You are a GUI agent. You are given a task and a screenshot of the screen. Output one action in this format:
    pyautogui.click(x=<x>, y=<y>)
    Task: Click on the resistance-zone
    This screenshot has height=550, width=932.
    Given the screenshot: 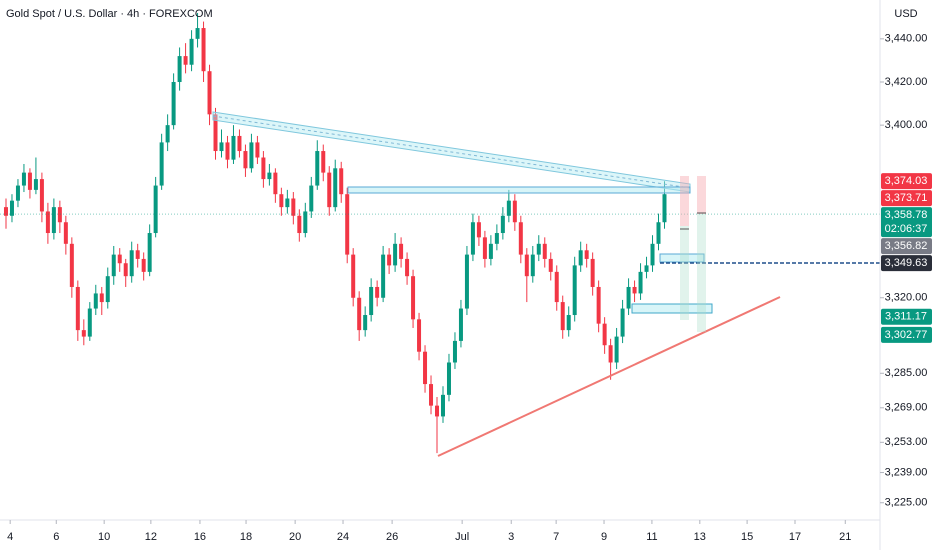 What is the action you would take?
    pyautogui.click(x=519, y=190)
    